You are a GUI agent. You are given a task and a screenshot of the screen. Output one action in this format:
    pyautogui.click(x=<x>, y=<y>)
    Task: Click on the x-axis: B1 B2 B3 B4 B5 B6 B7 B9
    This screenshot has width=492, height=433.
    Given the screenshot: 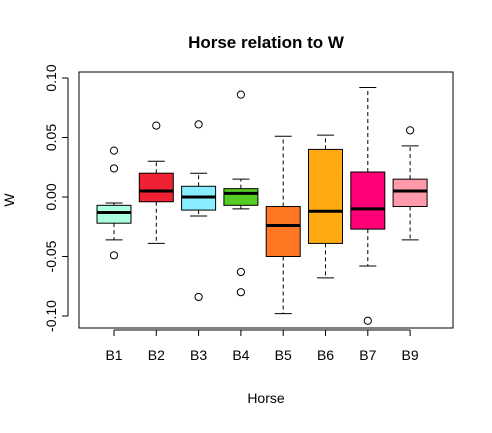 What is the action you would take?
    pyautogui.click(x=262, y=346)
    